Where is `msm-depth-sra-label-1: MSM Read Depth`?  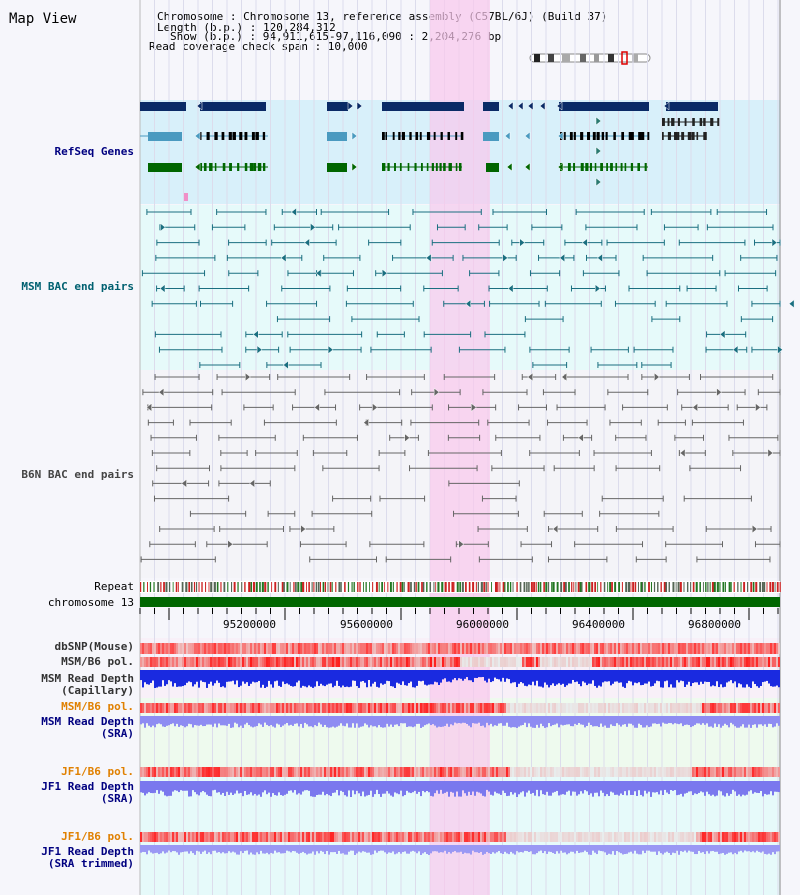
msm-depth-sra-label-1: MSM Read Depth is located at coordinates (87, 721).